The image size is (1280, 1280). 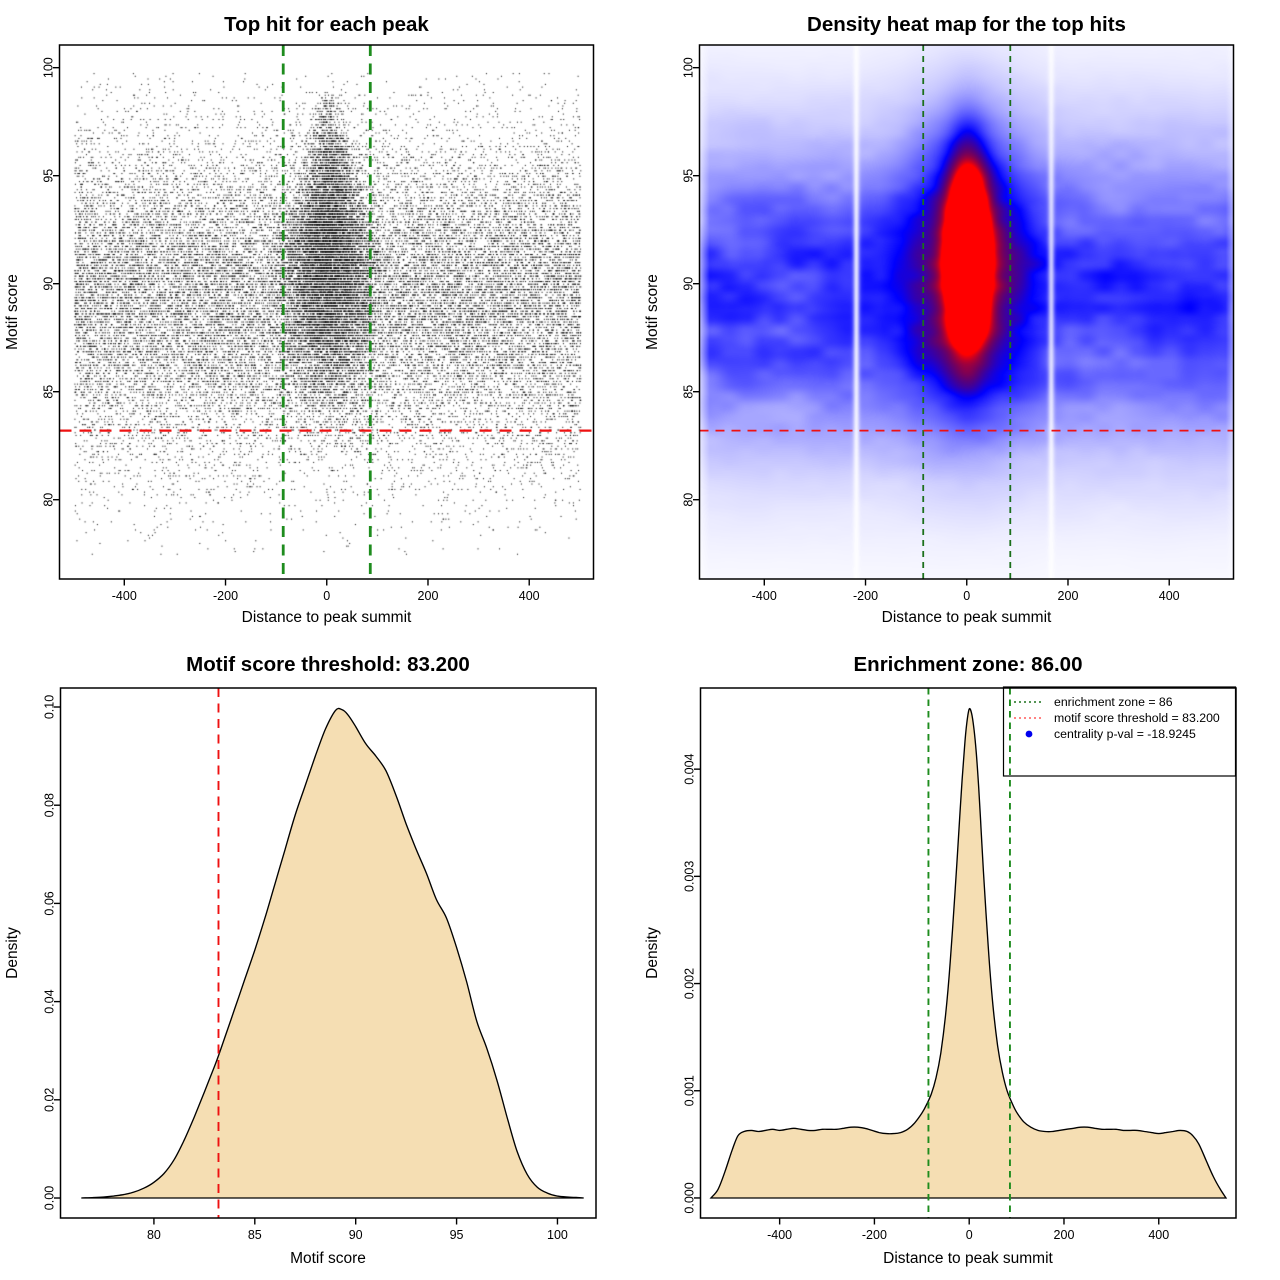 I want to click on x-axis: 80 85 90 95 100, so click(x=357, y=1230).